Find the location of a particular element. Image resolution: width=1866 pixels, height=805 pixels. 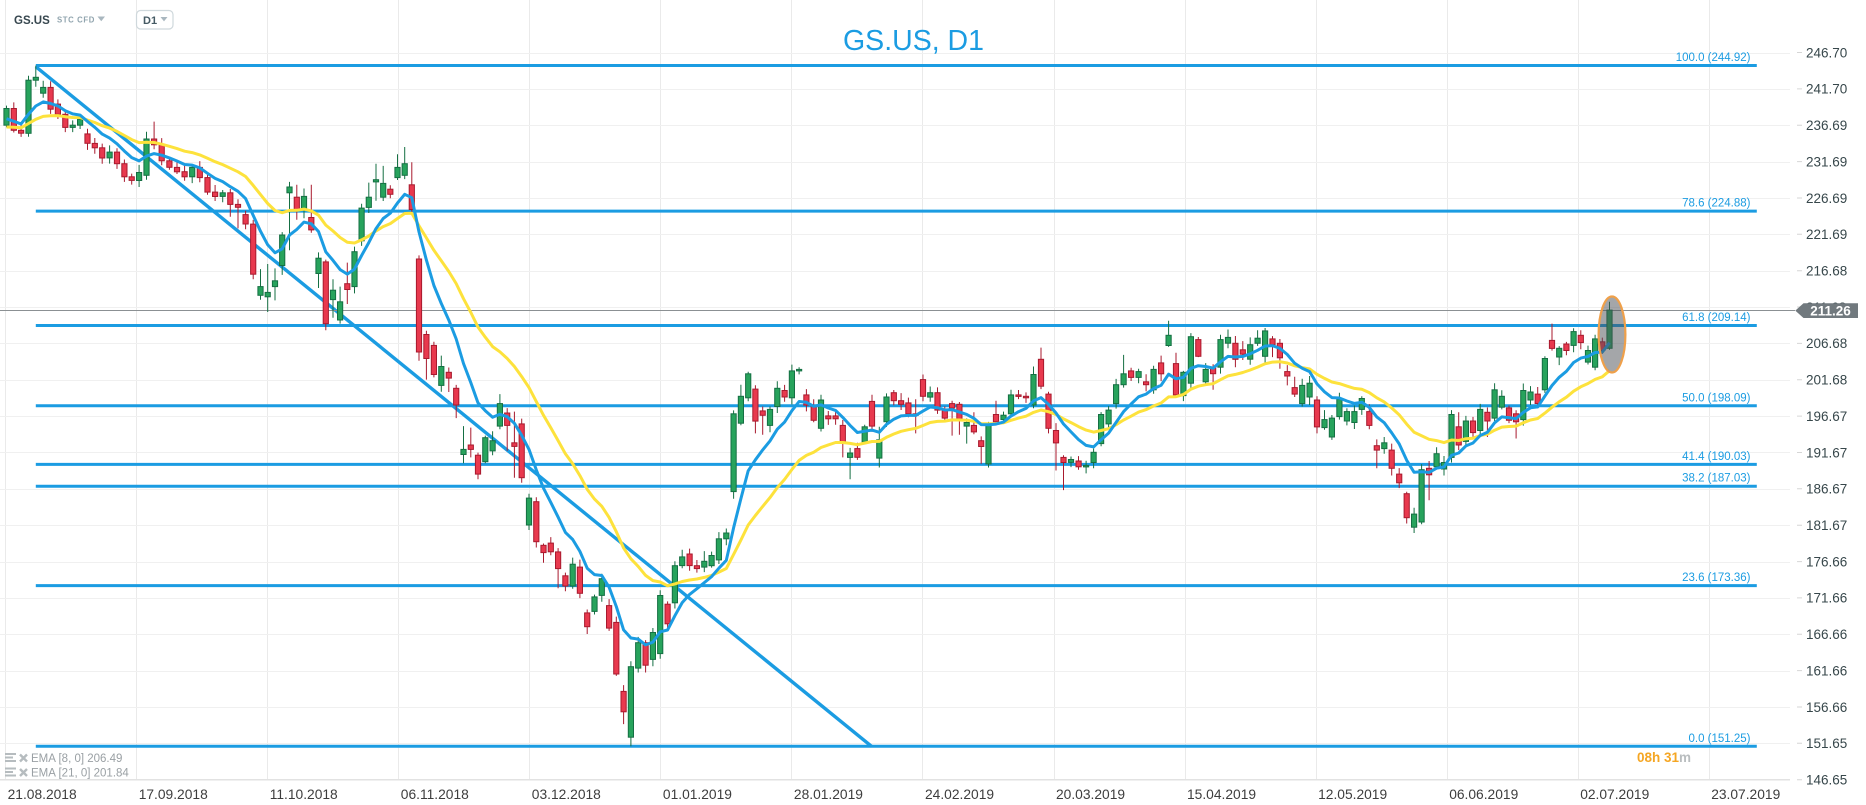

svg-text: 38.2 (187.03) is located at coordinates (1716, 479).